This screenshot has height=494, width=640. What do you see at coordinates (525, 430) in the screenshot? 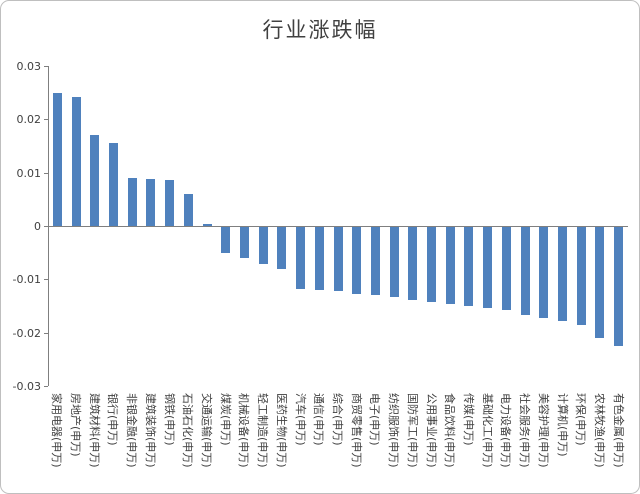
I see `x-category-label: 社会服务(申万)` at bounding box center [525, 430].